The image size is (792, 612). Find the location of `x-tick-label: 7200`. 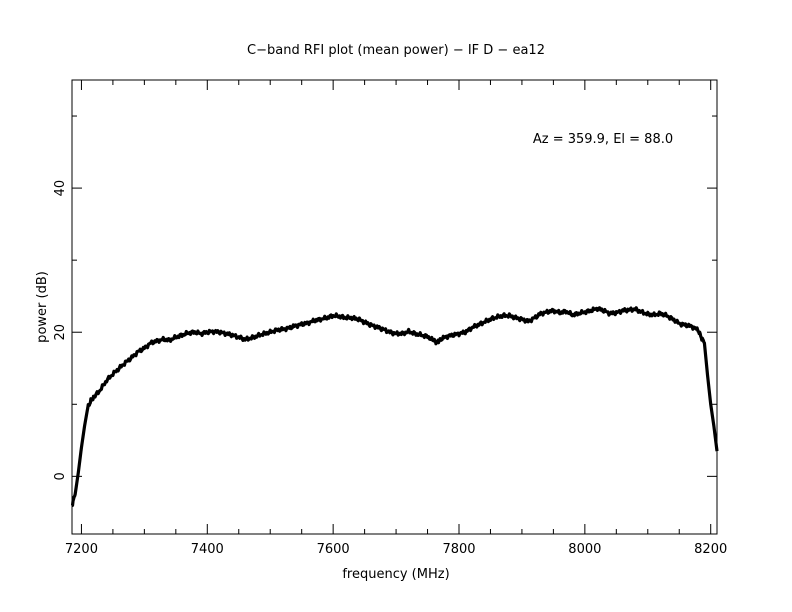

x-tick-label: 7200 is located at coordinates (81, 549).